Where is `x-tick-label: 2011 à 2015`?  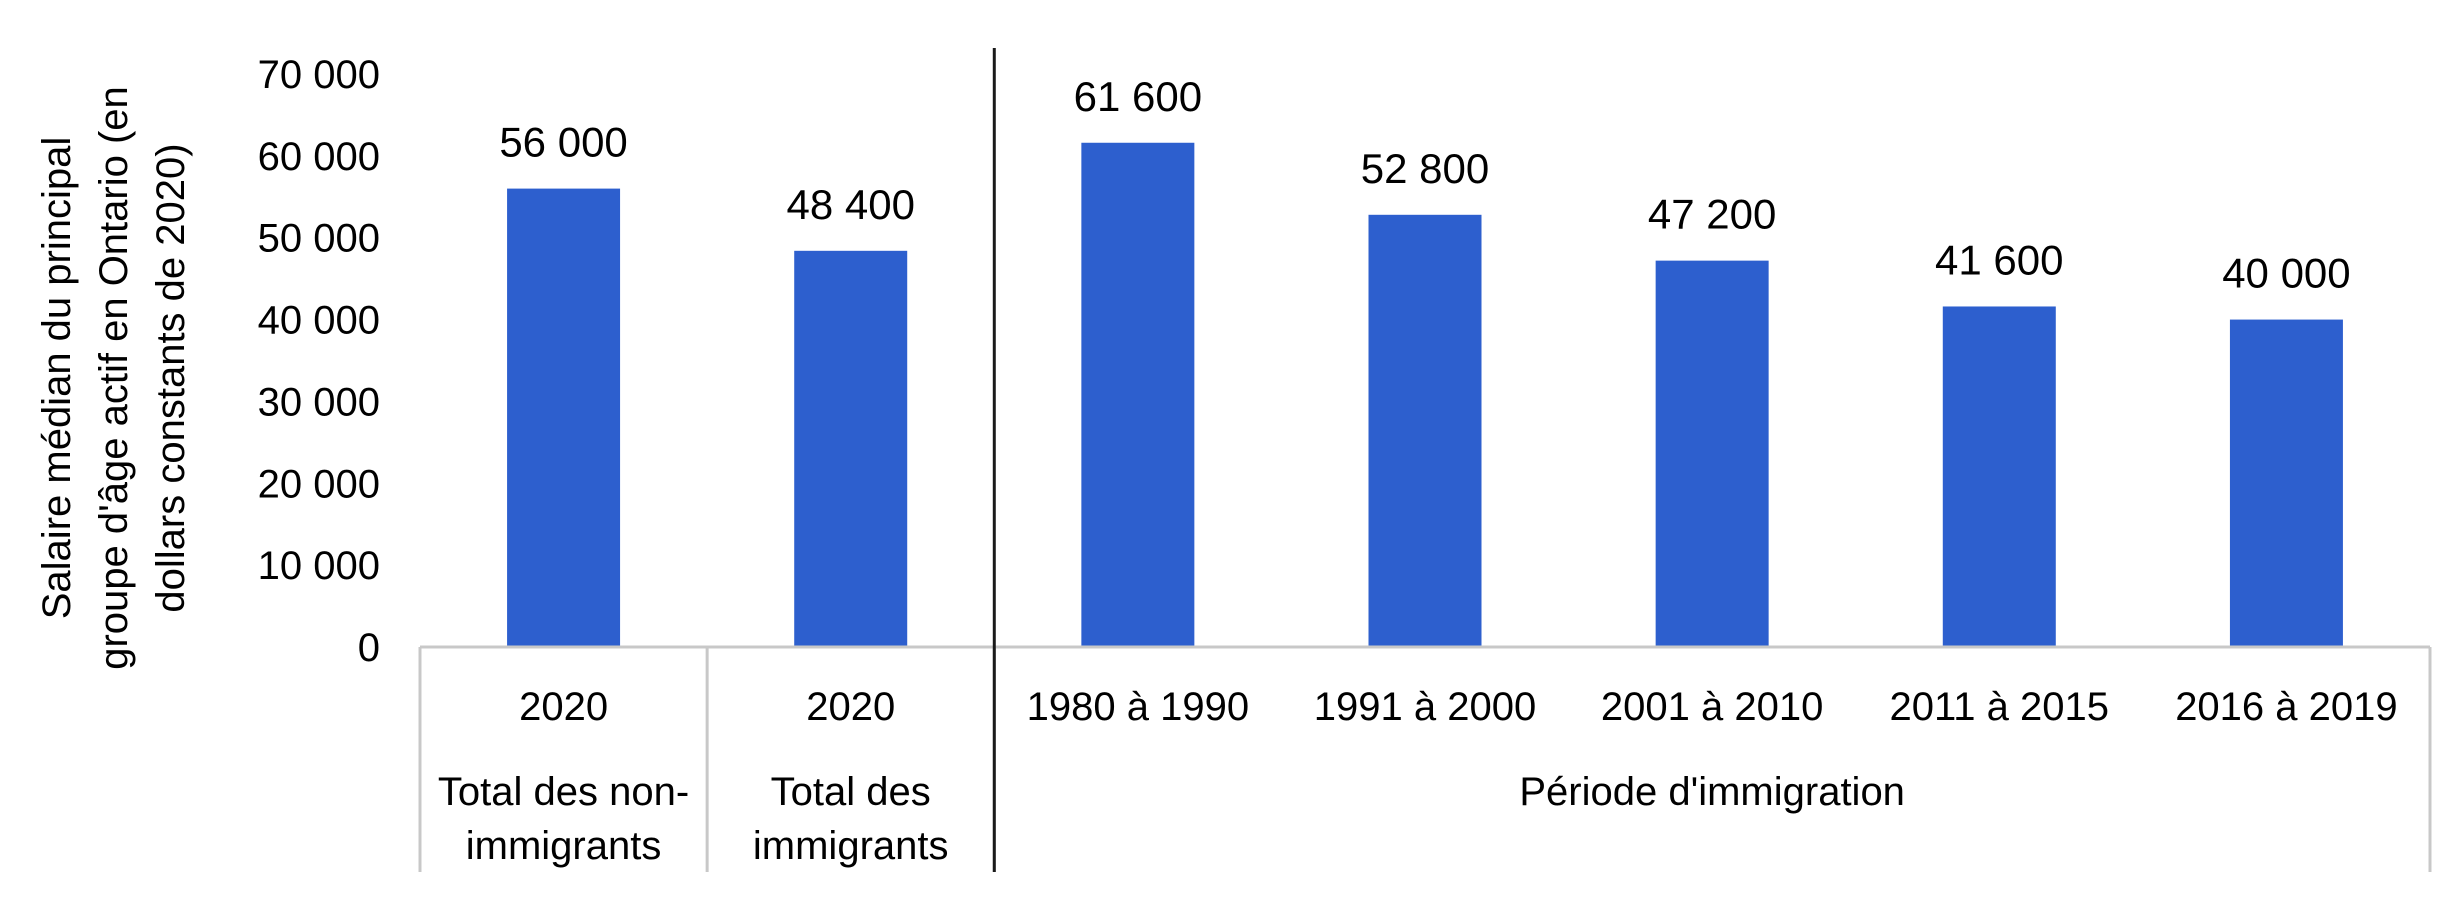
x-tick-label: 2011 à 2015 is located at coordinates (1999, 707).